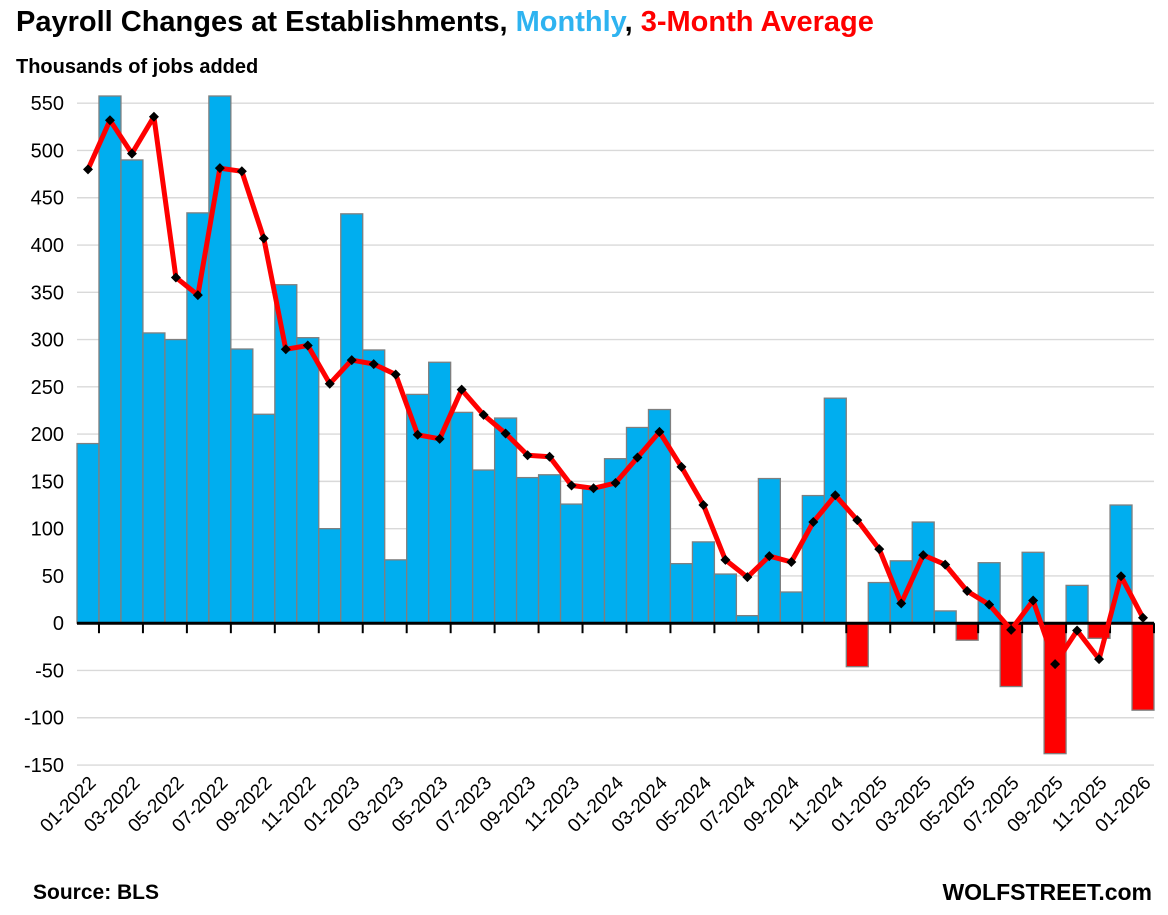 The image size is (1168, 915). I want to click on avg-marker-11-2024, so click(835, 495).